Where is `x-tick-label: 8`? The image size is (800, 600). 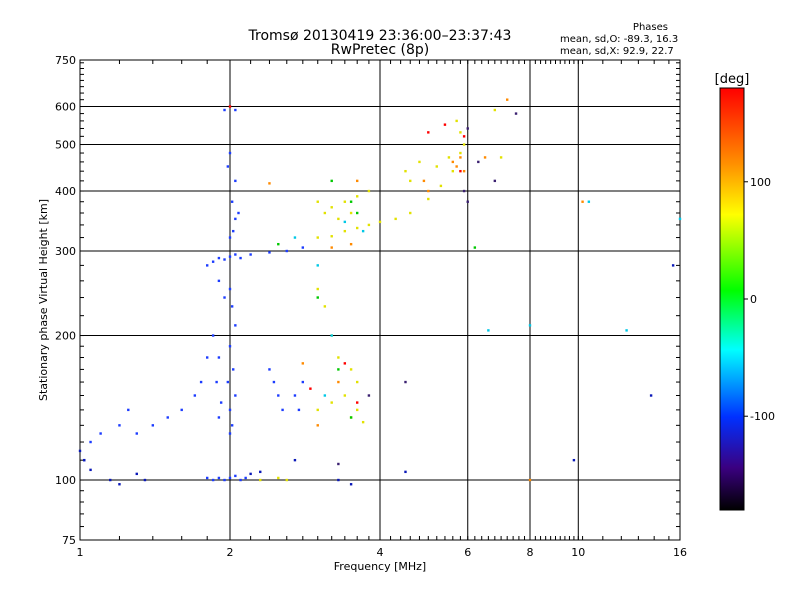
x-tick-label: 8 is located at coordinates (530, 552).